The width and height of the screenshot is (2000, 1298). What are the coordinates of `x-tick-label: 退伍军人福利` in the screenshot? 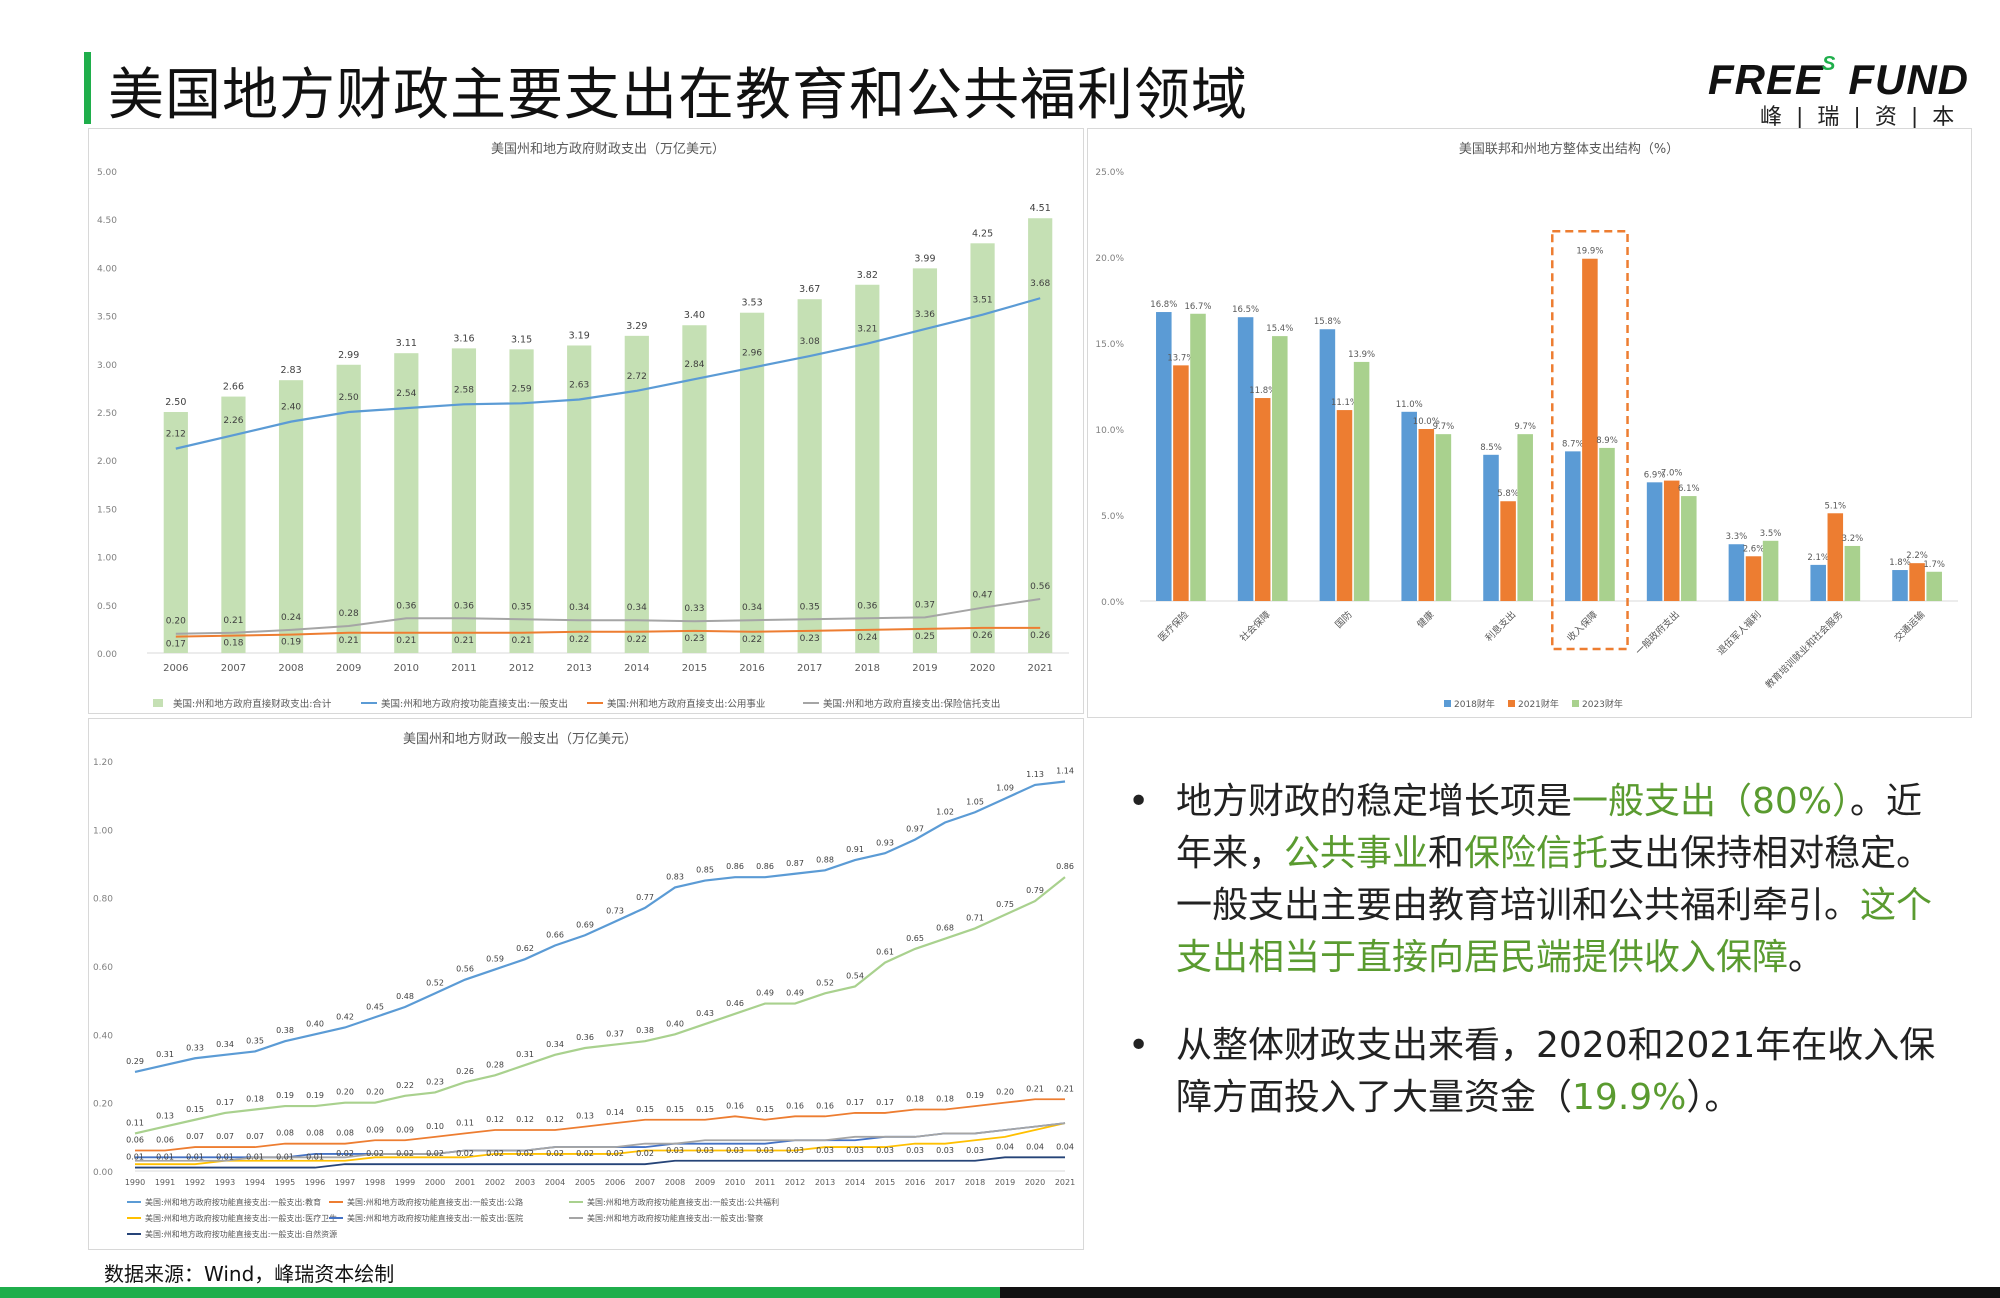 It's located at (1739, 633).